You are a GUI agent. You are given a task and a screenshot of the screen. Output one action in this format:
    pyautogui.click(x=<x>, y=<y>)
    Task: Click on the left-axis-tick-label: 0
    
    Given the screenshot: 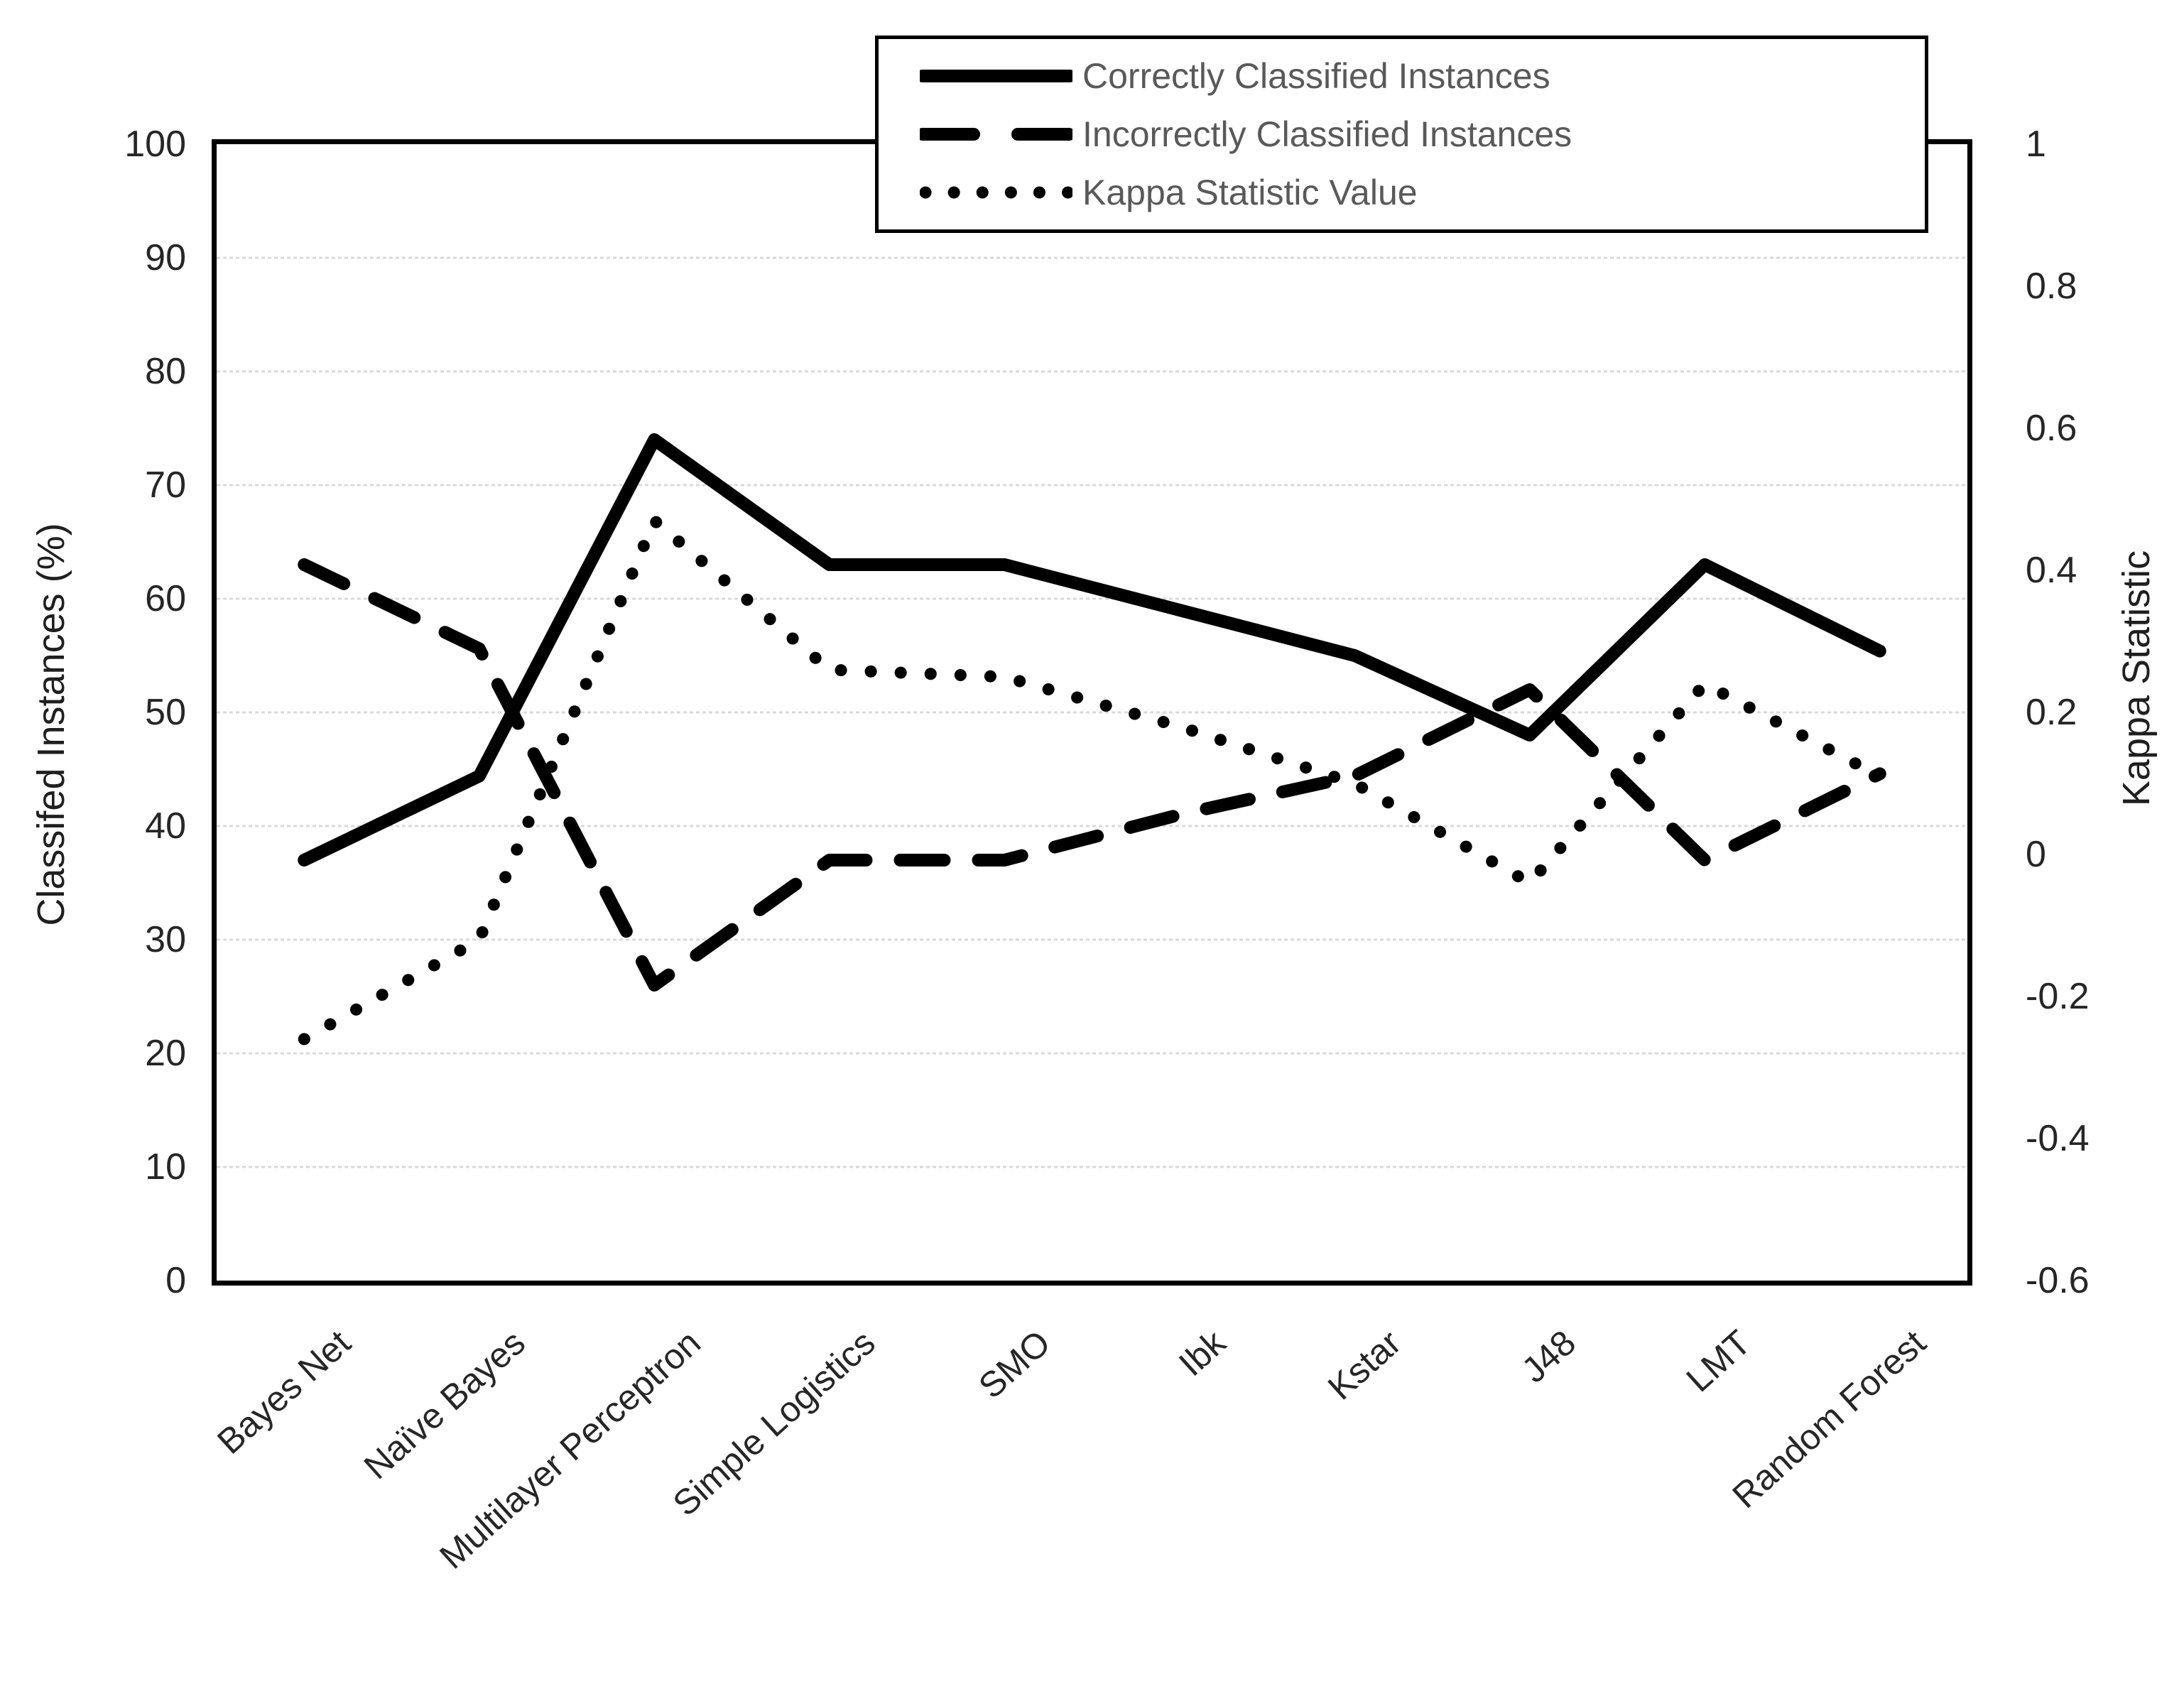 What is the action you would take?
    pyautogui.click(x=175, y=1280)
    